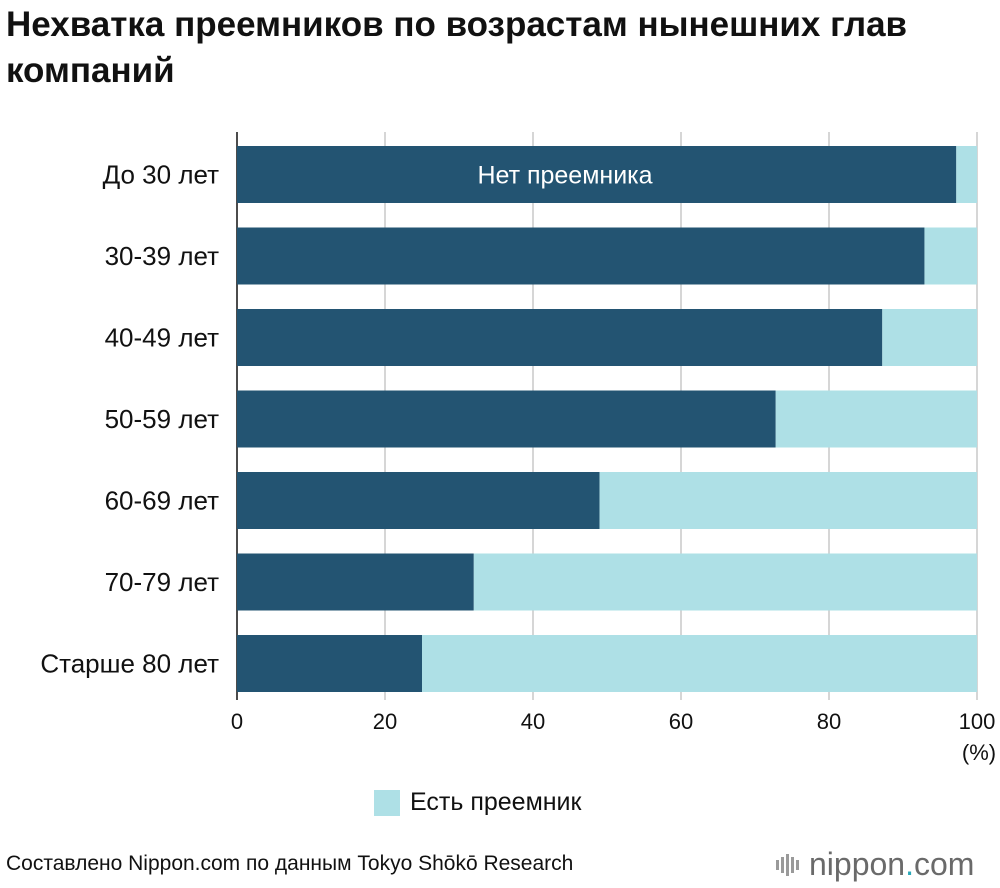 This screenshot has height=888, width=1000. I want to click on category-label-1: 30-39 лет, so click(162, 256).